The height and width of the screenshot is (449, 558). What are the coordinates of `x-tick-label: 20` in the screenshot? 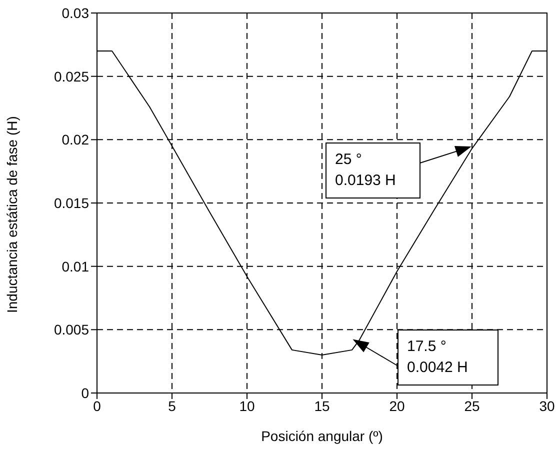 It's located at (397, 406).